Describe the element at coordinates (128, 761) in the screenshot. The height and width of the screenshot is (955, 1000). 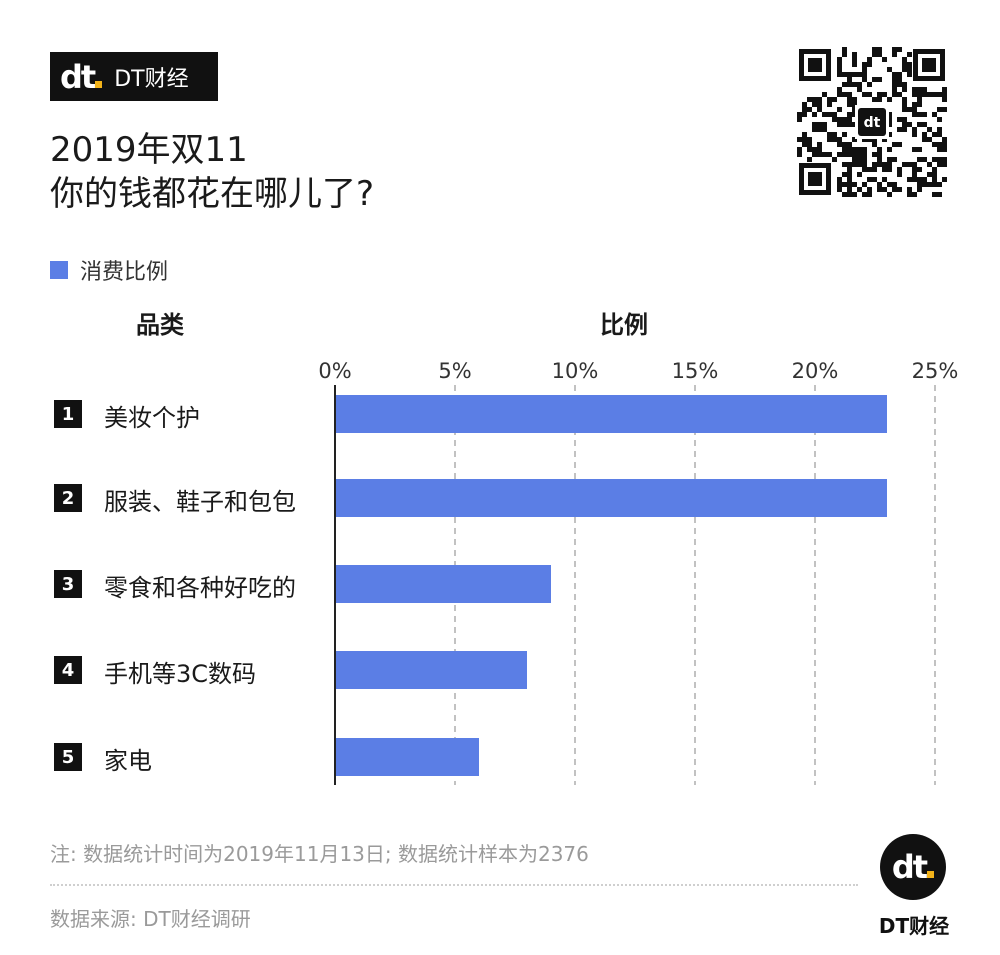
I see `category-label: 家电` at that location.